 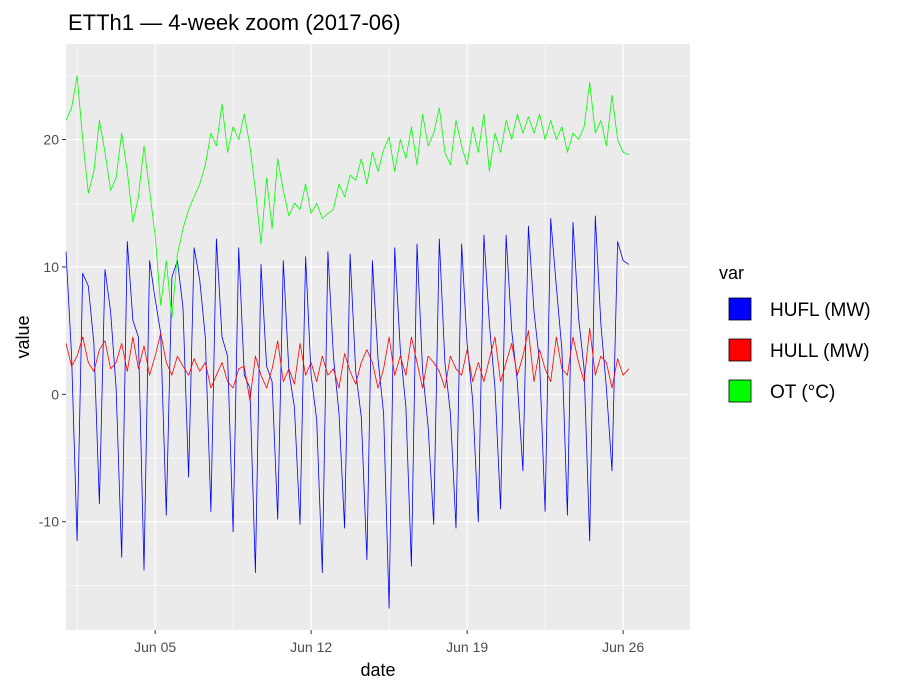 I want to click on legend-label-1: HULL (MW), so click(x=820, y=351).